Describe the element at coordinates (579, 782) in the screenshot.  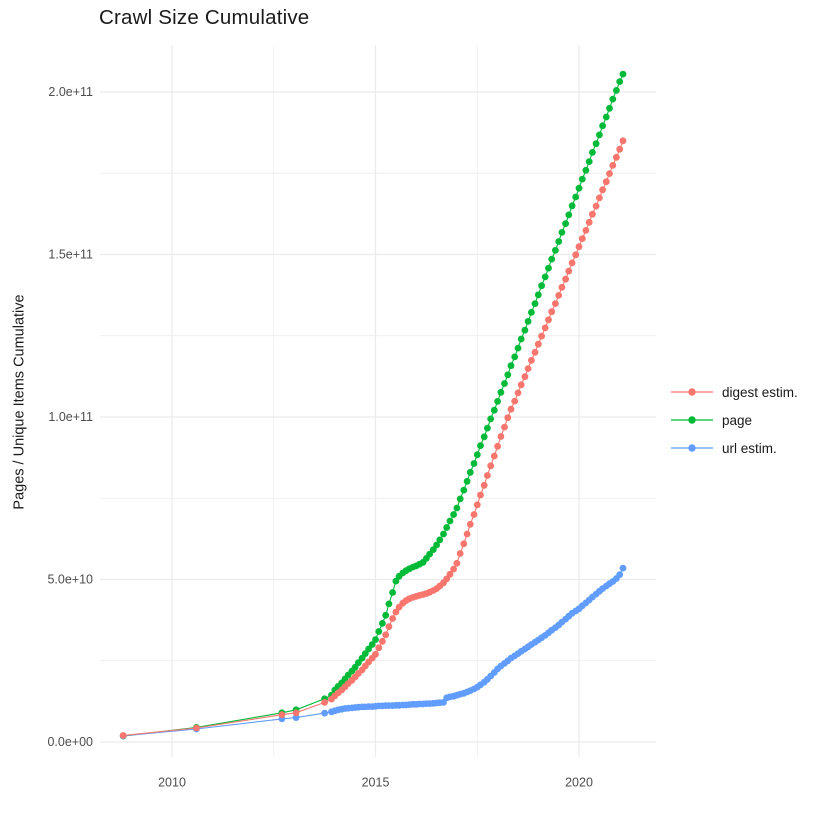
I see `x-tick-label: 2020` at that location.